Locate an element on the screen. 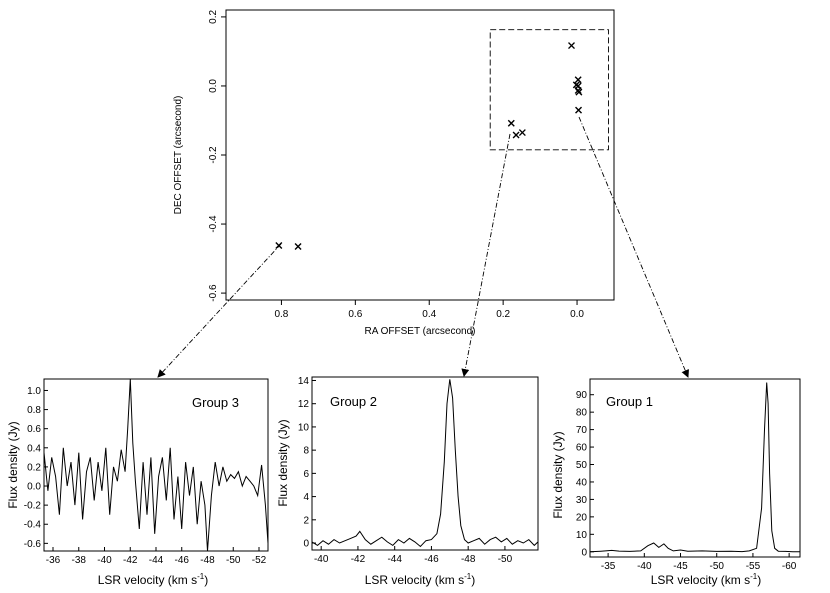 This screenshot has height=593, width=830. y-tick-label: 60 is located at coordinates (582, 448).